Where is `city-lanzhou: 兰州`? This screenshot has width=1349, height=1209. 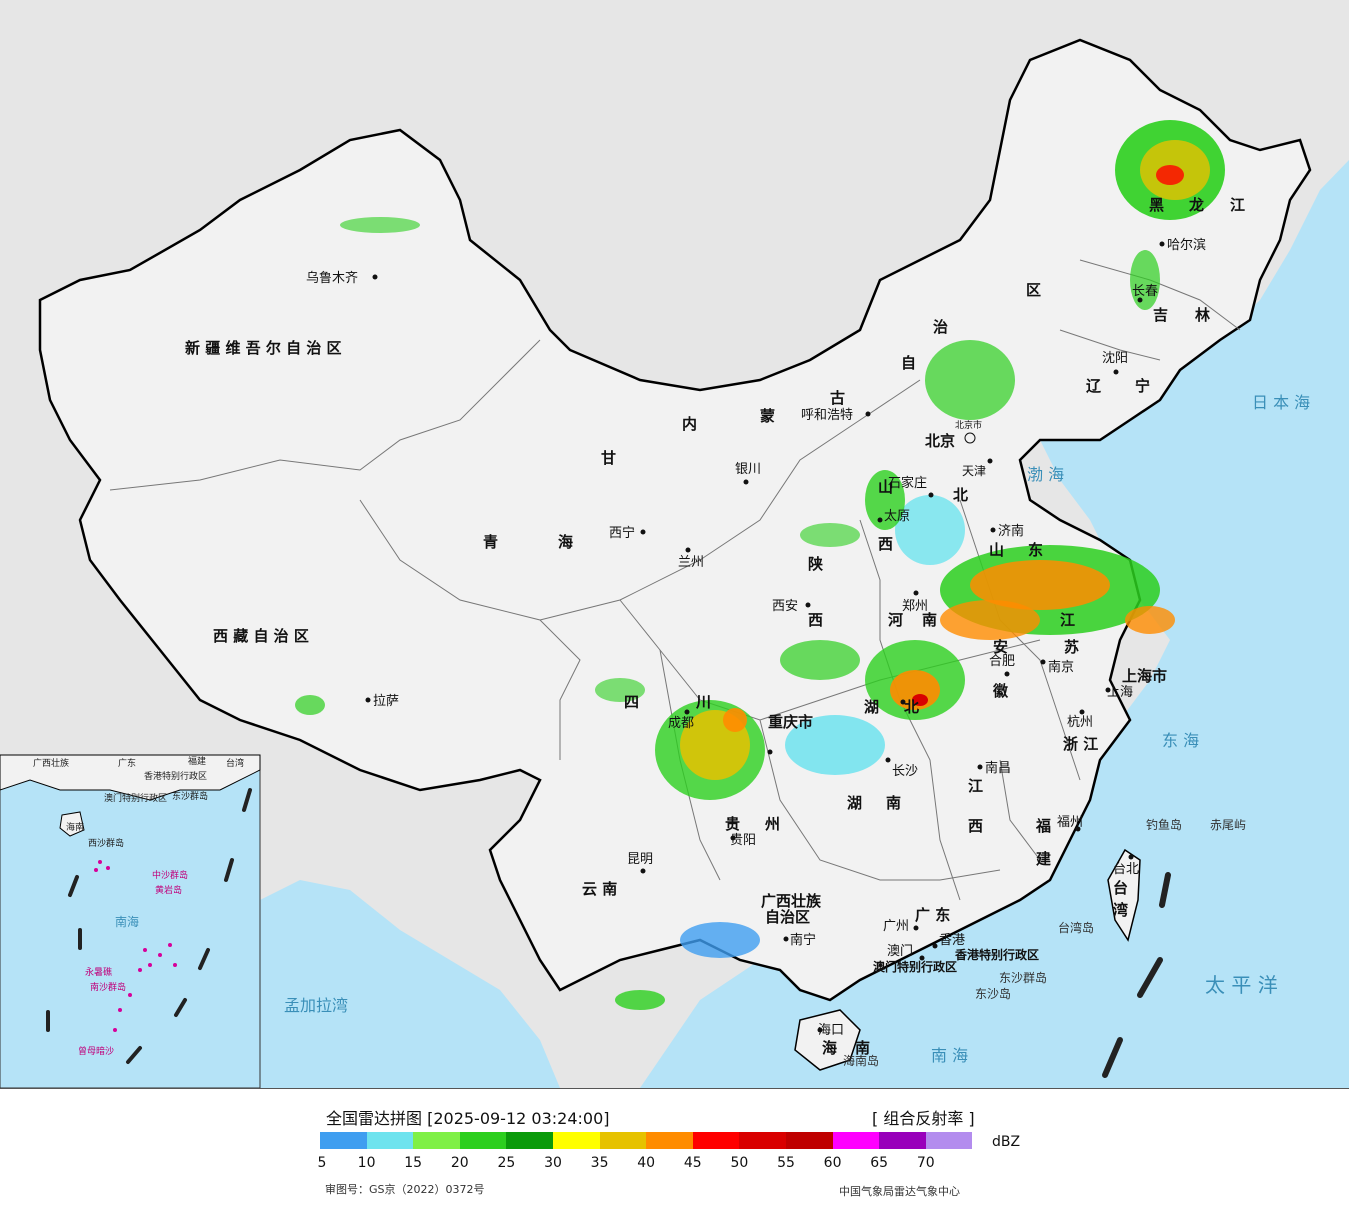 city-lanzhou: 兰州 is located at coordinates (691, 562).